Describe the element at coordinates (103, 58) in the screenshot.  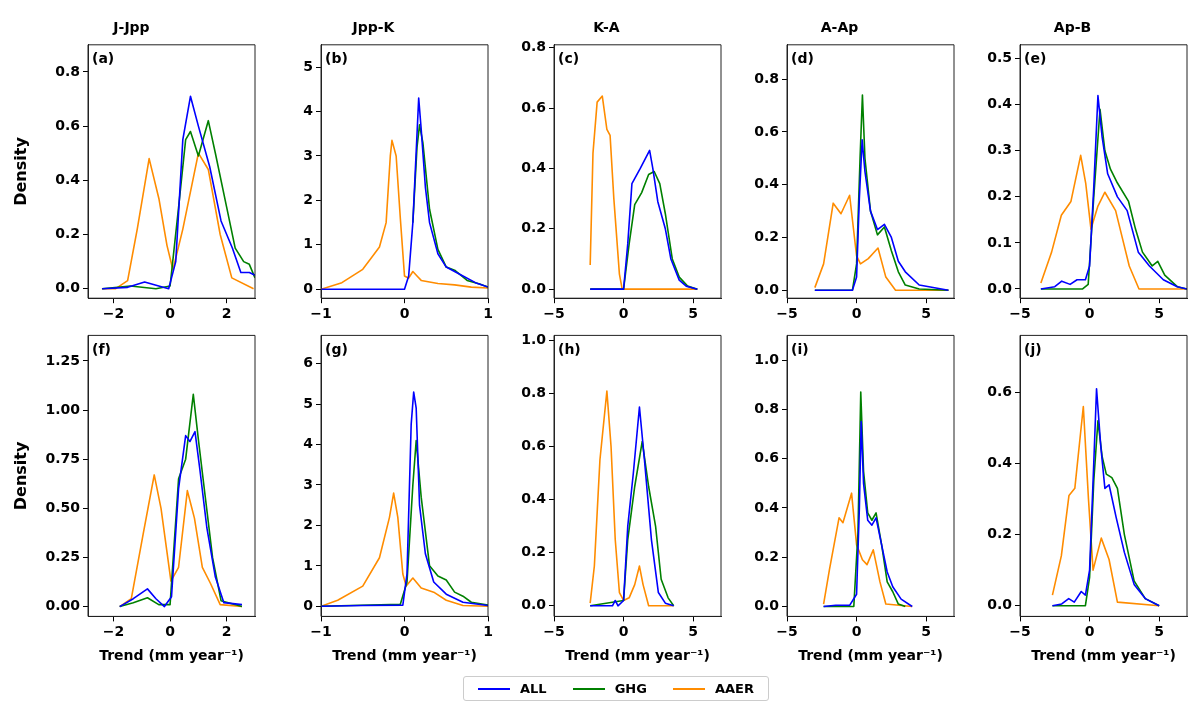
I see `annotation: (a)` at that location.